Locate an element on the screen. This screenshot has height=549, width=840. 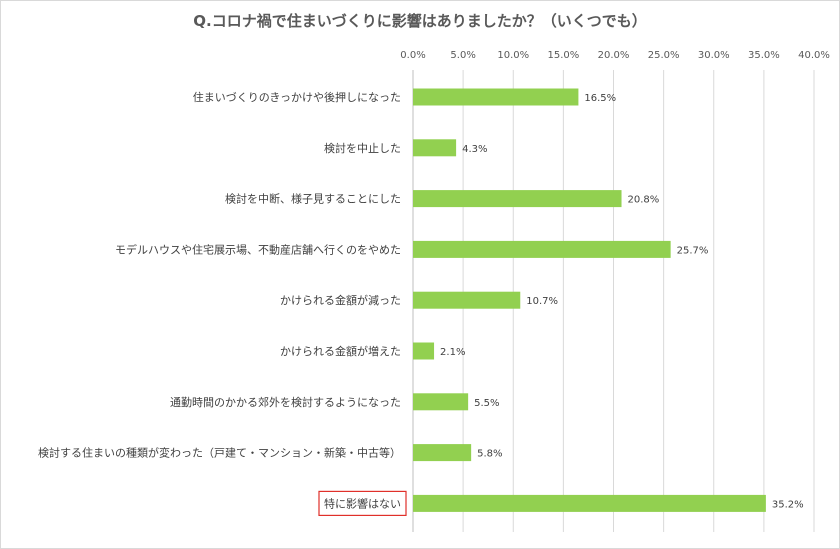
data-label: 4.3% is located at coordinates (474, 149).